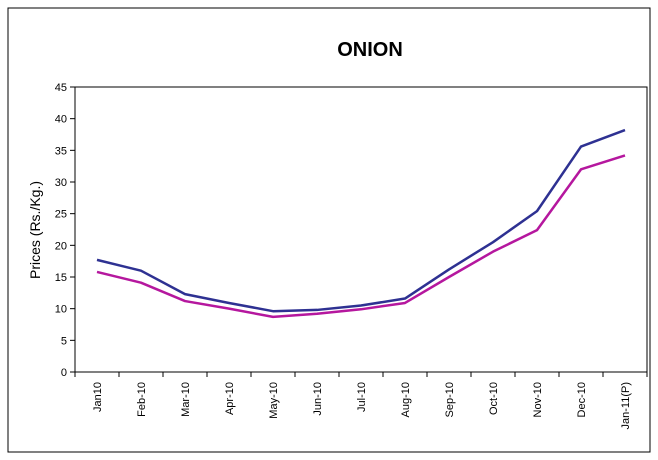 The width and height of the screenshot is (658, 460). Describe the element at coordinates (61, 120) in the screenshot. I see `y-tick-label: 40` at that location.